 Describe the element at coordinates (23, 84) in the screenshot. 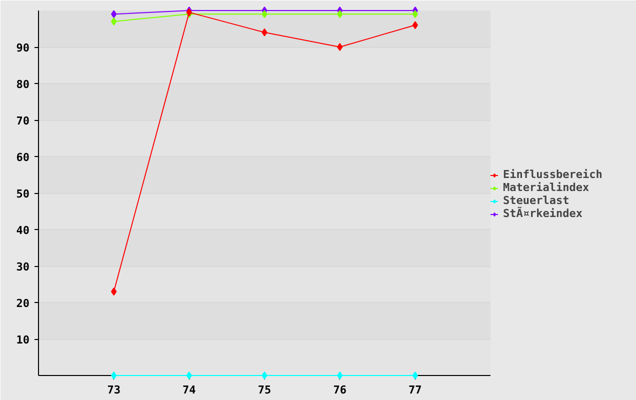

I see `y-tick-label: 80` at that location.